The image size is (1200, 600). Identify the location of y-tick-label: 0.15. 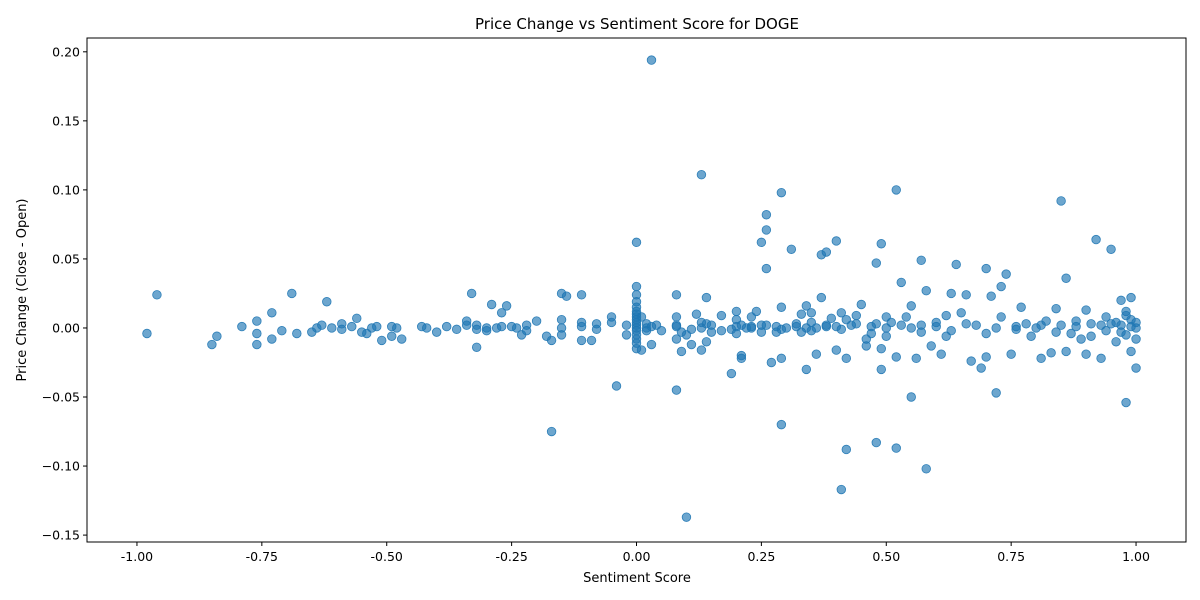
(66, 120).